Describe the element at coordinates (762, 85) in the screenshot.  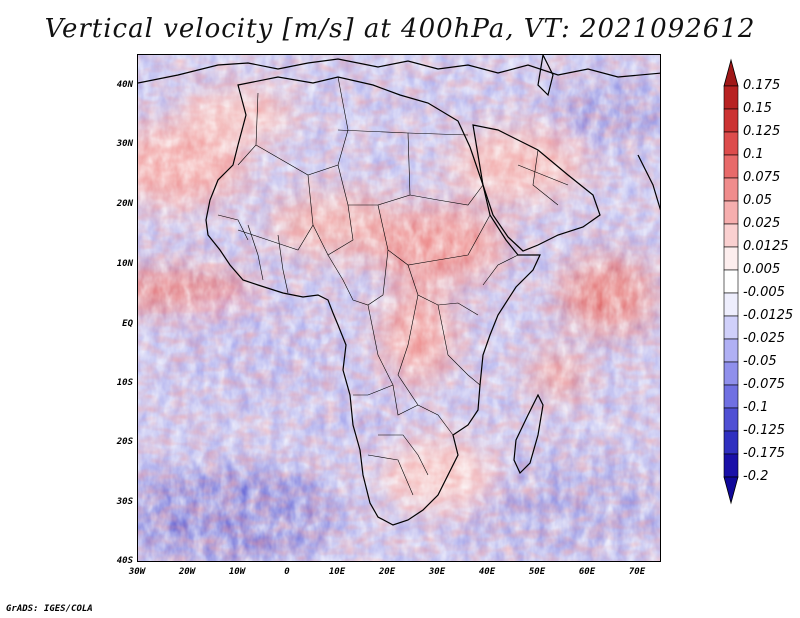
I see `colorbar-label: 0.175` at that location.